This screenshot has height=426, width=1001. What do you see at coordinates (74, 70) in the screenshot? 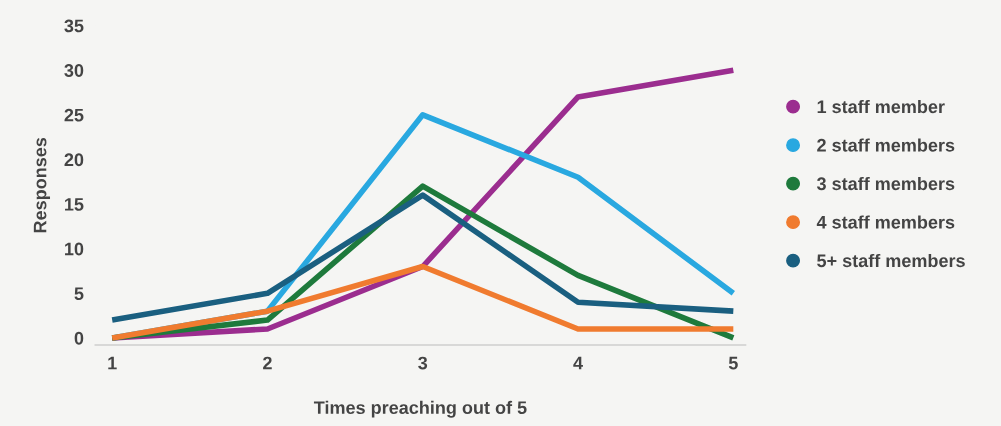
I see `y-tick-label: 30` at bounding box center [74, 70].